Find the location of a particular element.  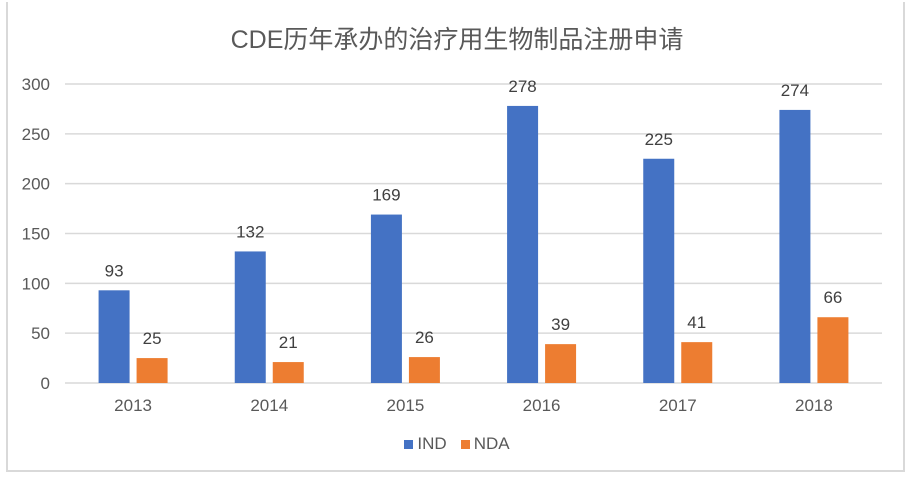

data-label-nda-2014: 21 is located at coordinates (288, 342).